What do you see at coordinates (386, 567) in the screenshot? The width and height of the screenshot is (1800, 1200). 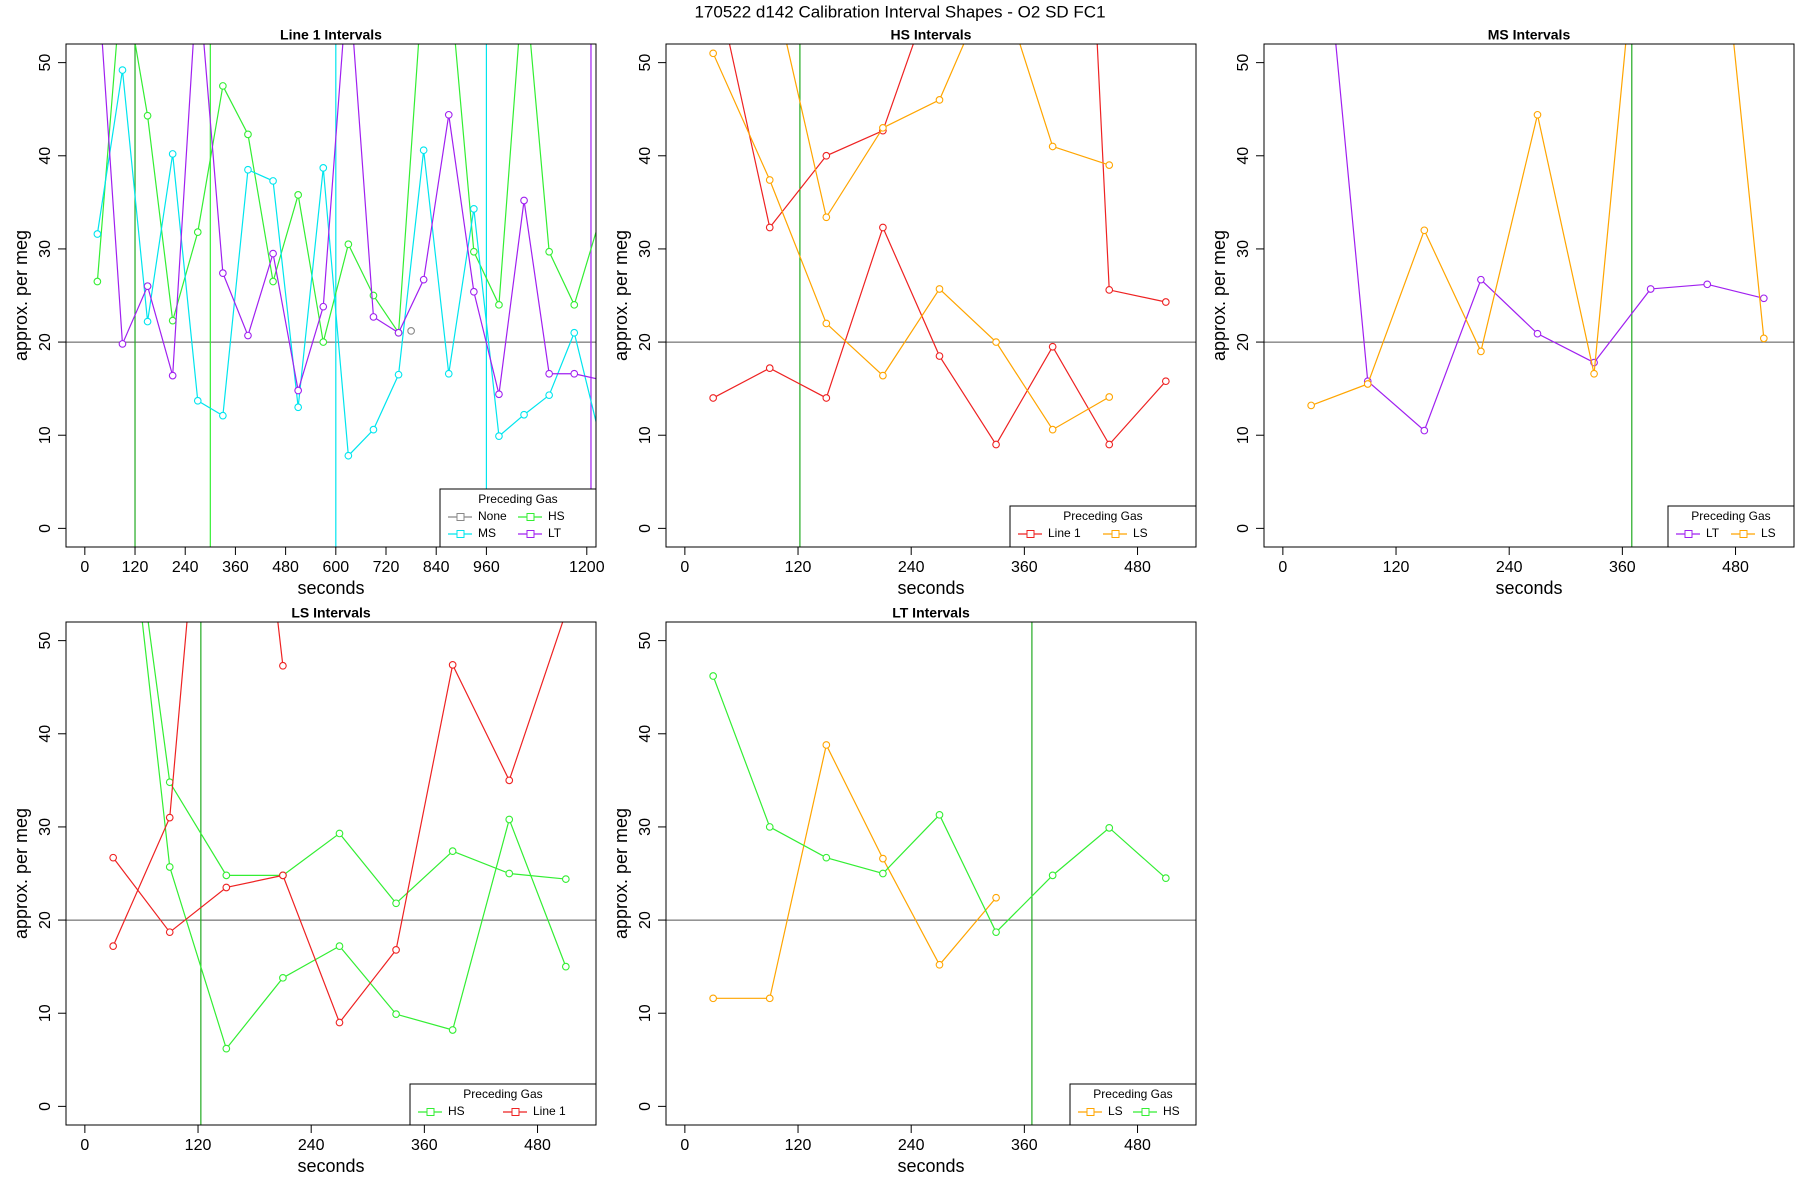 I see `x-tick-label: 720` at bounding box center [386, 567].